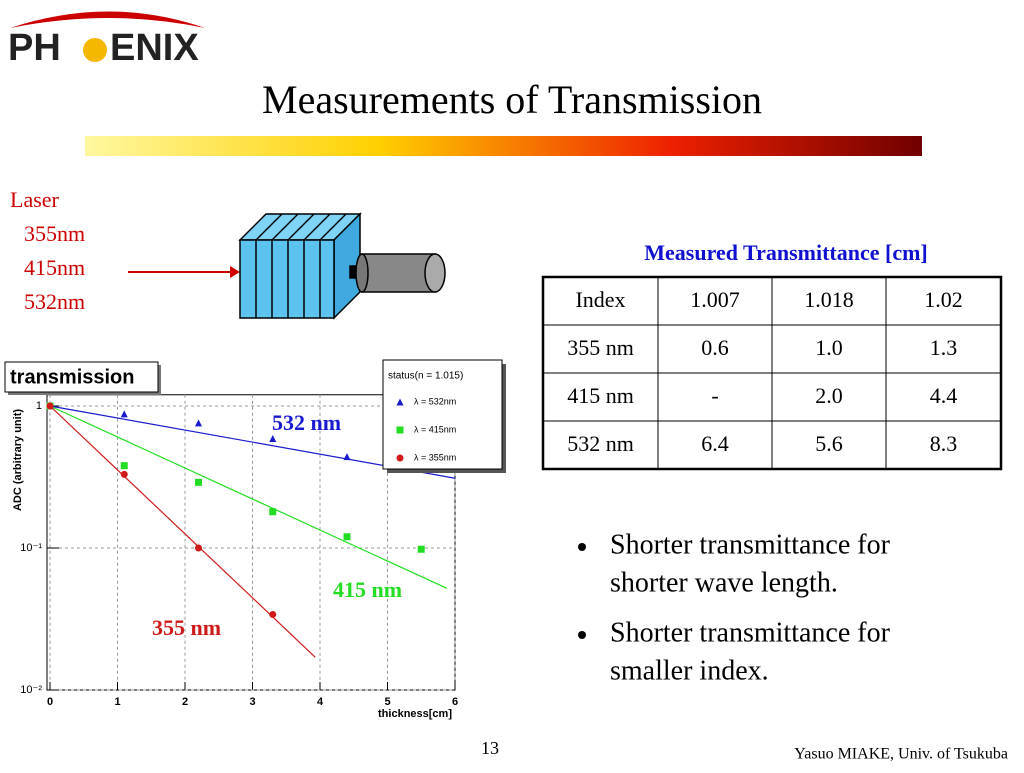 This screenshot has height=773, width=1024. I want to click on y-tick-label: 1, so click(39, 406).